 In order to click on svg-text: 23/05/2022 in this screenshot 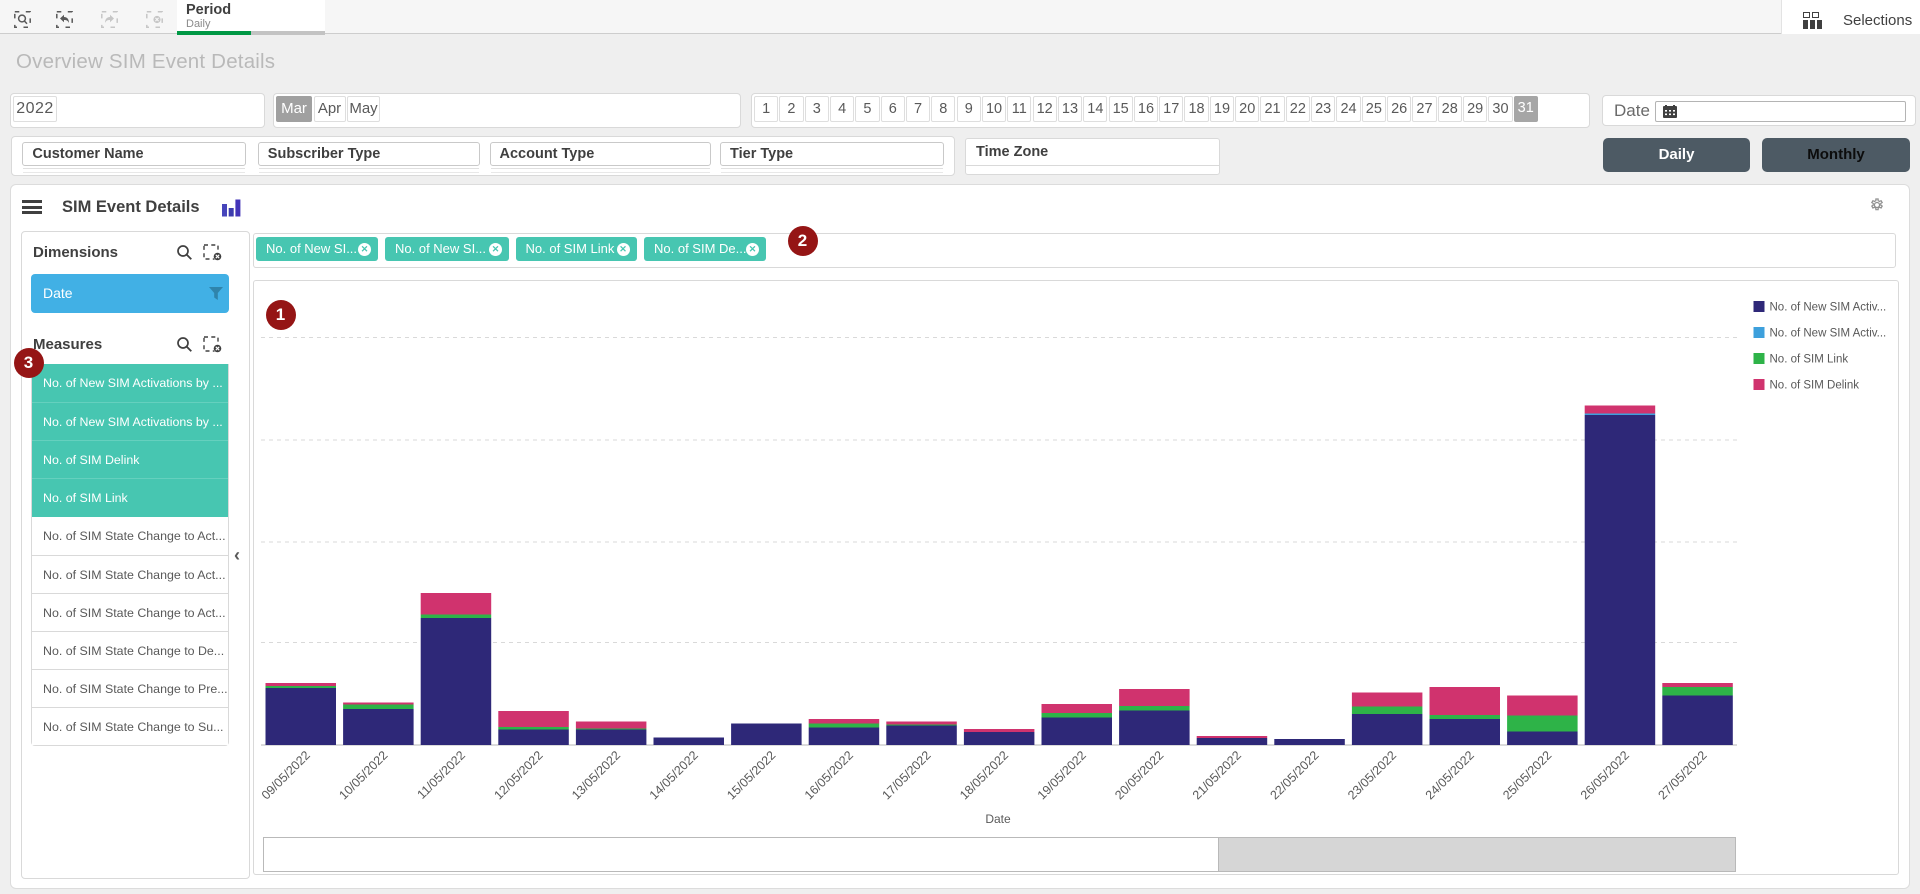, I will do `click(1372, 775)`.